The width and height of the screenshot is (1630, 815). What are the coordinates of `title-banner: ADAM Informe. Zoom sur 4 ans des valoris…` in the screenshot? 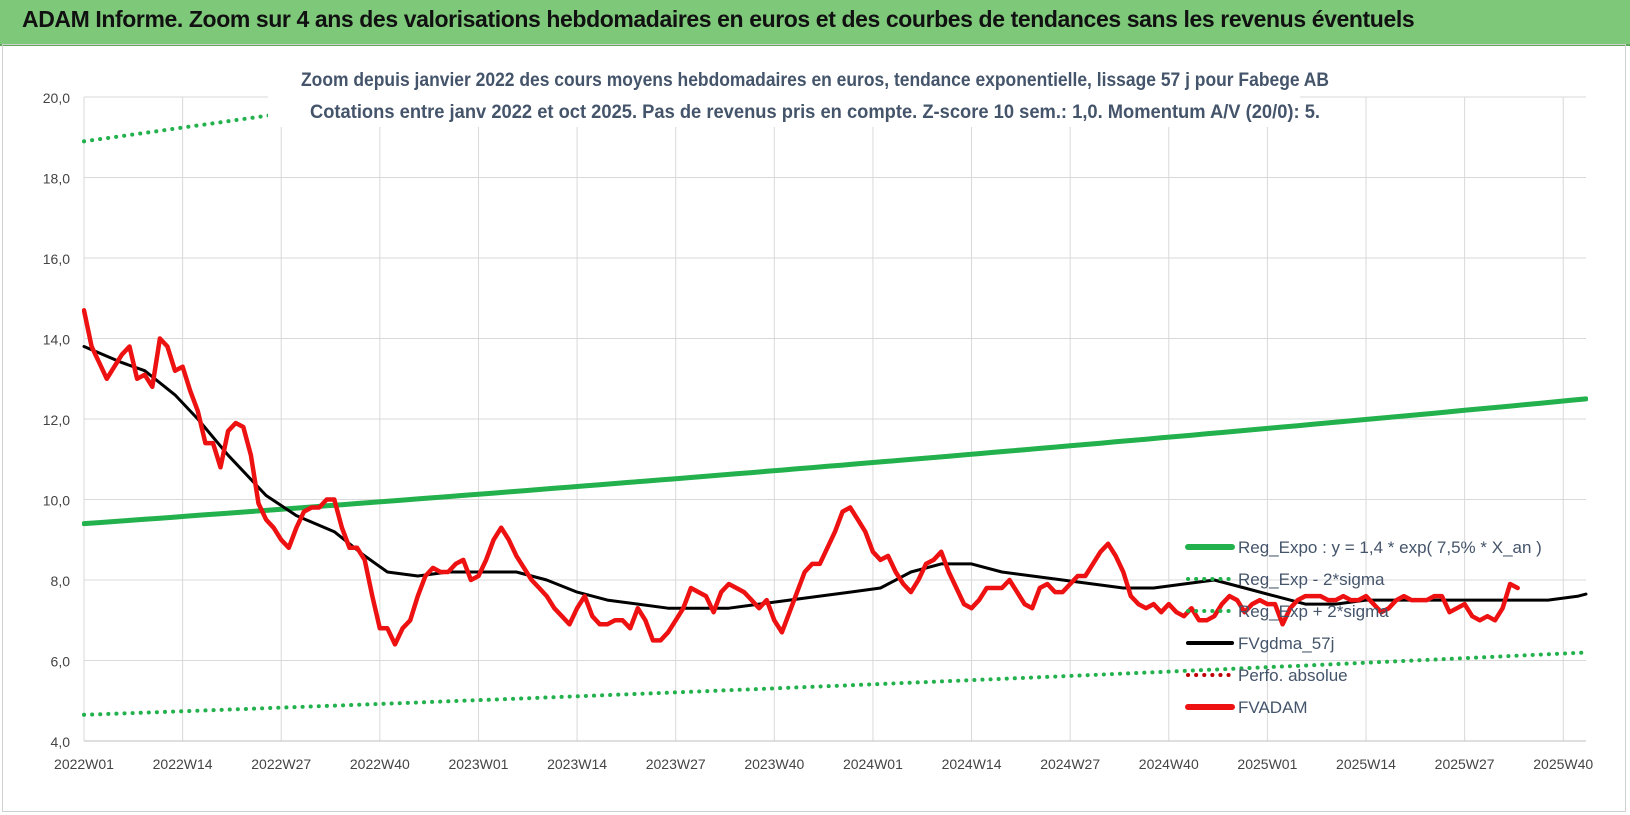 It's located at (815, 23).